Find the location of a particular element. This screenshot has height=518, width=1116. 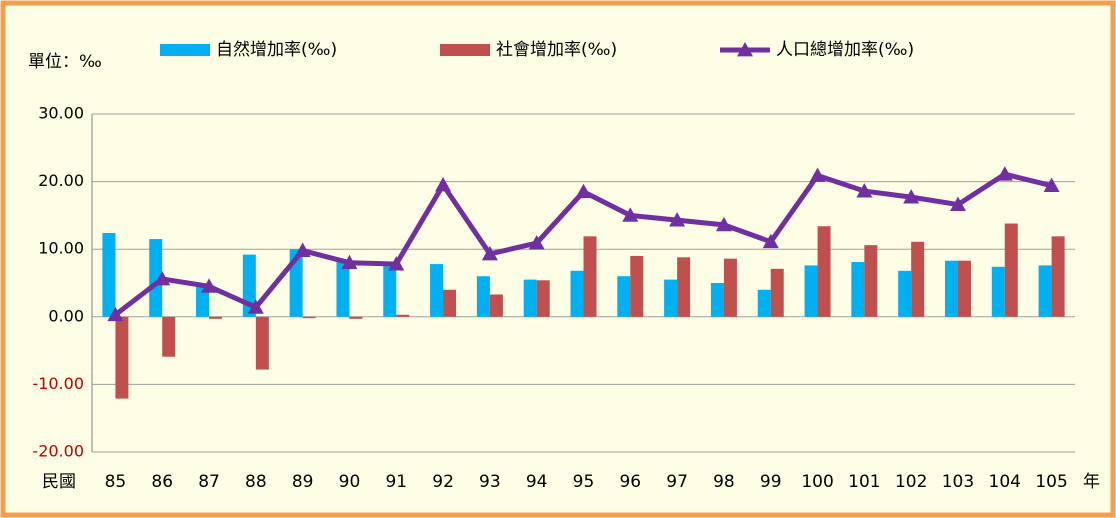

x-label-prefix: 民國 is located at coordinates (59, 482).